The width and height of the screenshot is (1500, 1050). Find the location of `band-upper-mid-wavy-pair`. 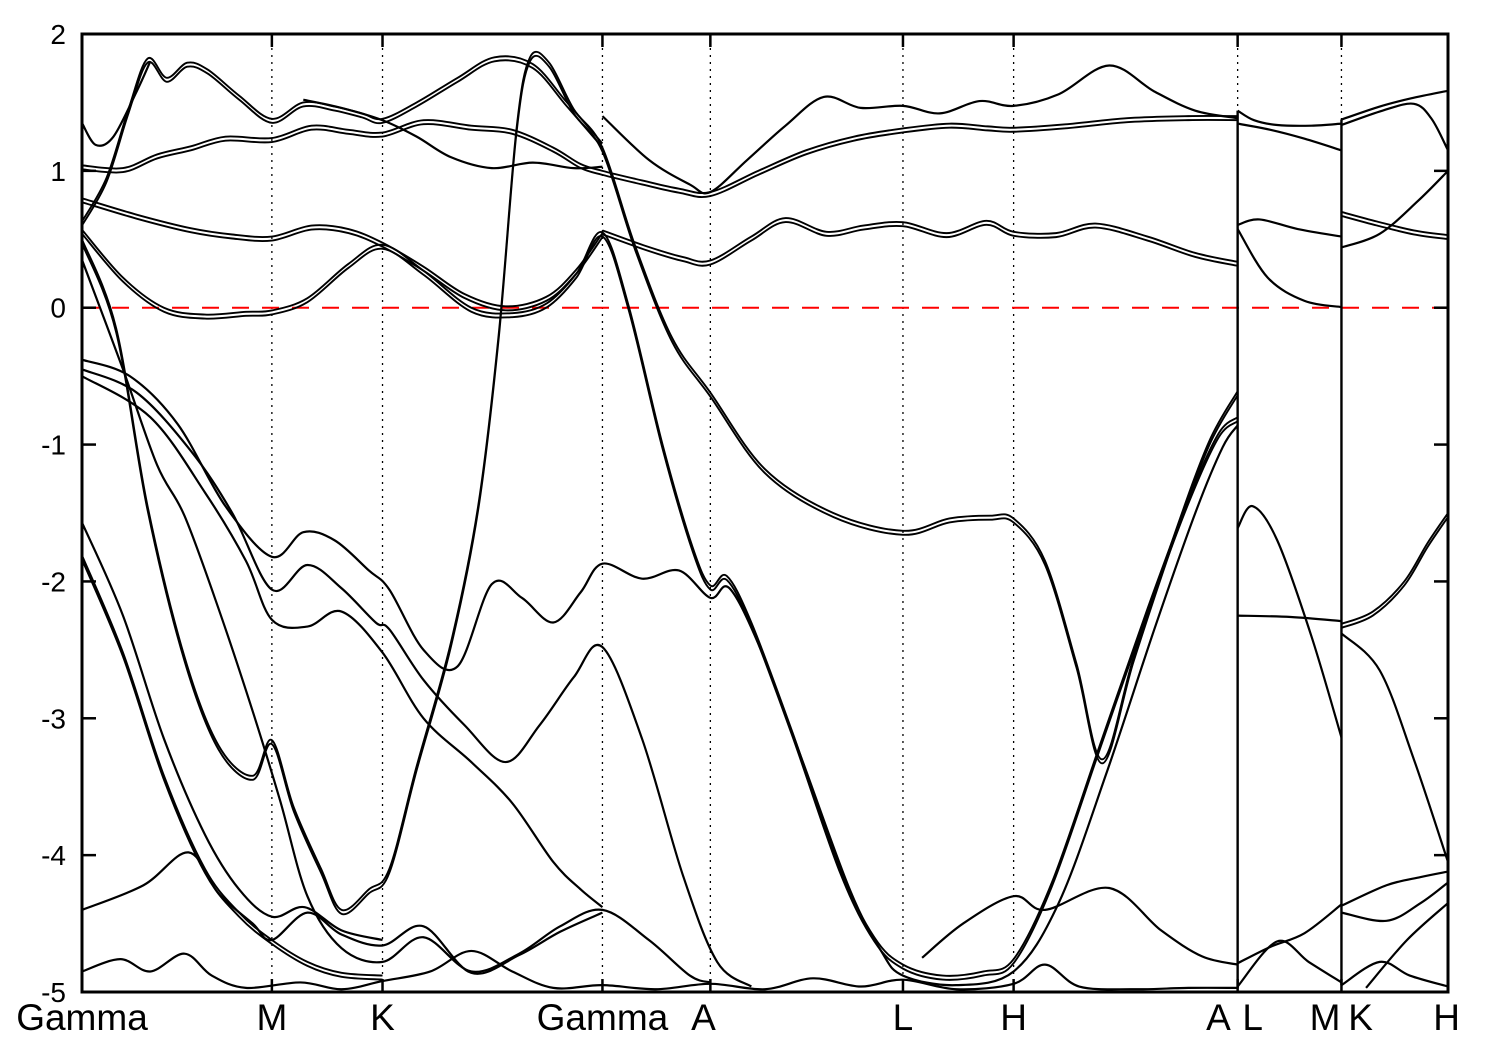

band-upper-mid-wavy-pair is located at coordinates (920, 244).